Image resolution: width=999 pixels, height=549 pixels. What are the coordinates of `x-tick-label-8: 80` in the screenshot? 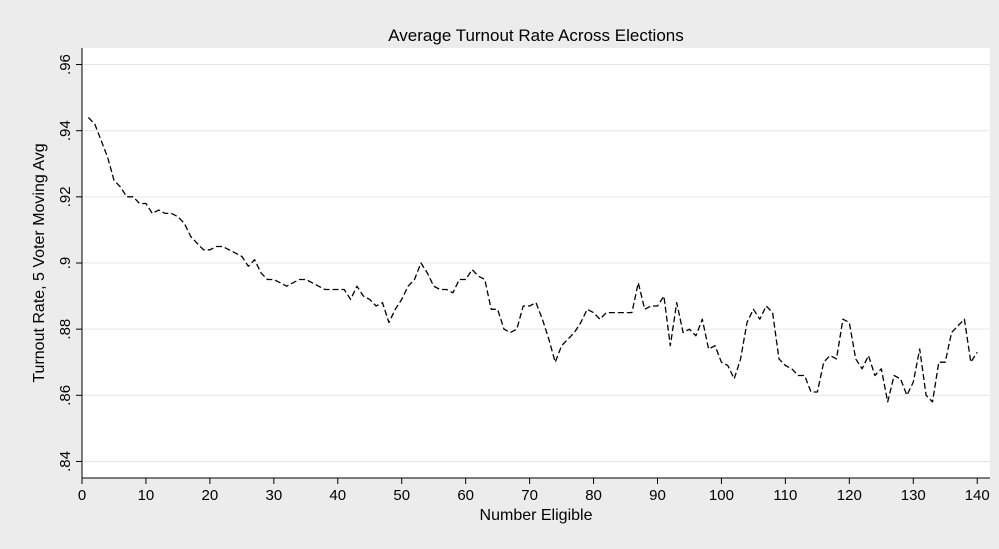 It's located at (593, 495).